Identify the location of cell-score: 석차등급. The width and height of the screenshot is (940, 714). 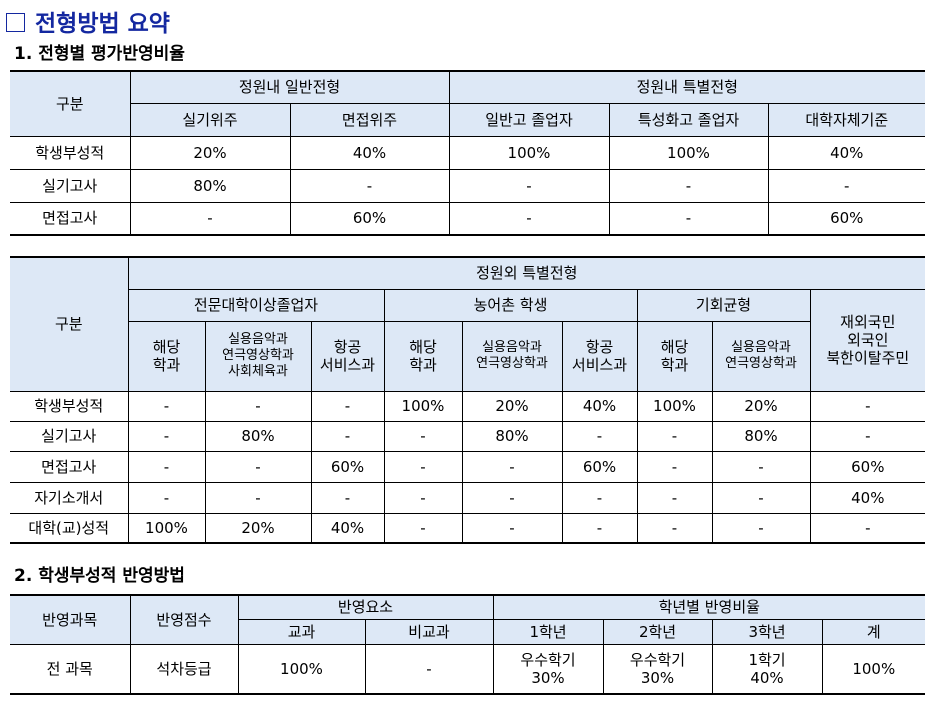
(184, 669).